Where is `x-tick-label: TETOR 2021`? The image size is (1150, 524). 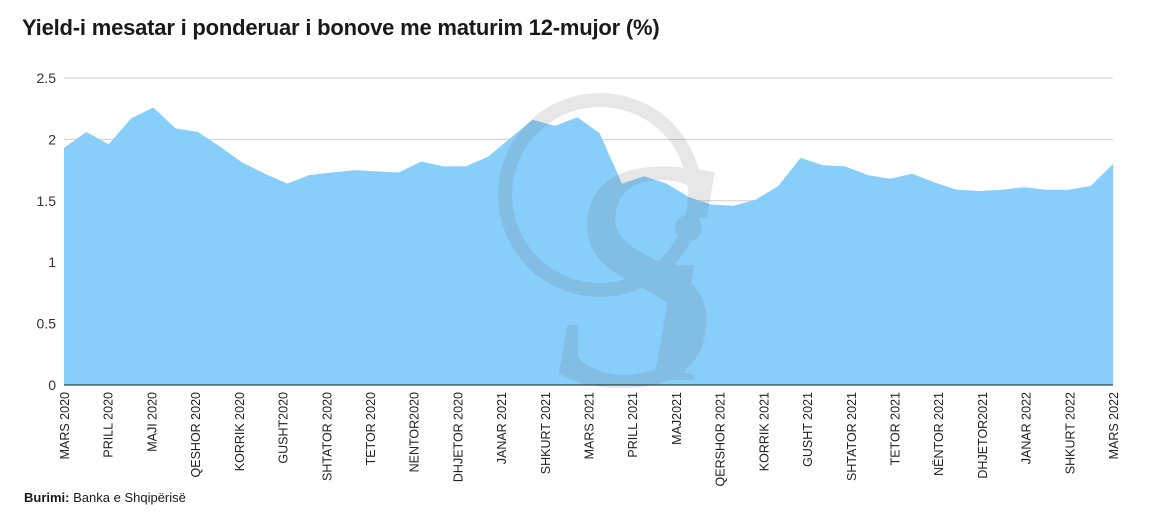 x-tick-label: TETOR 2021 is located at coordinates (895, 428).